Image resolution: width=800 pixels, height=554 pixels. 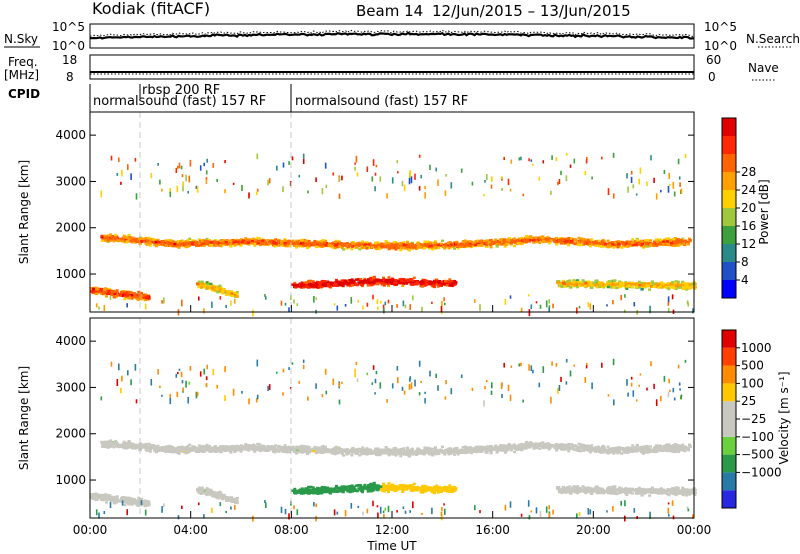 I want to click on y-tick-label: 4000, so click(x=70, y=135).